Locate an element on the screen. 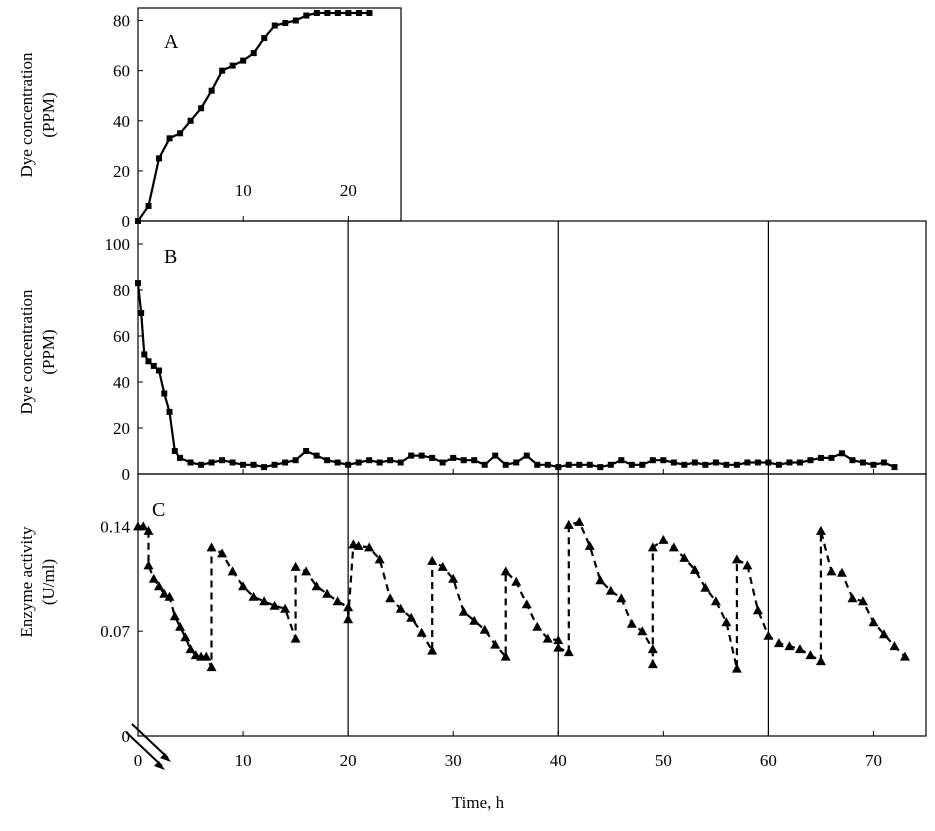  axis-break-mark is located at coordinates (148, 746).